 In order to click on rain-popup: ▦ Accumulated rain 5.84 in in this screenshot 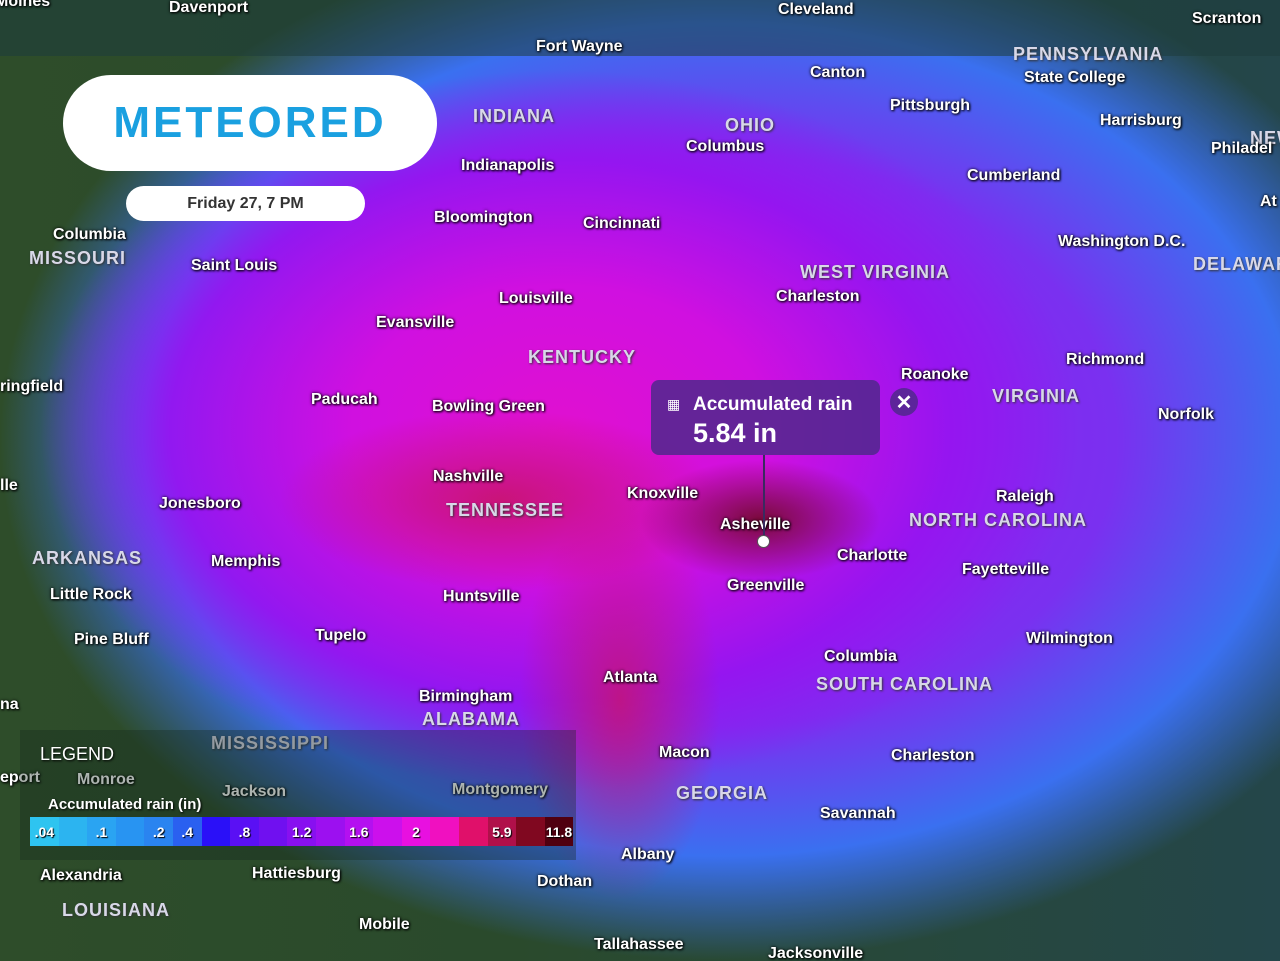, I will do `click(765, 417)`.